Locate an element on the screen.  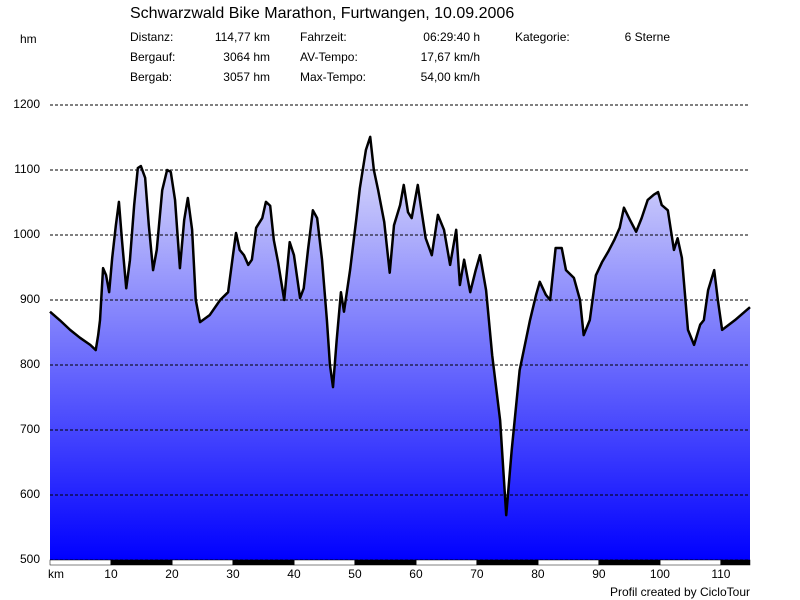
x-tick-label: 10 is located at coordinates (111, 574).